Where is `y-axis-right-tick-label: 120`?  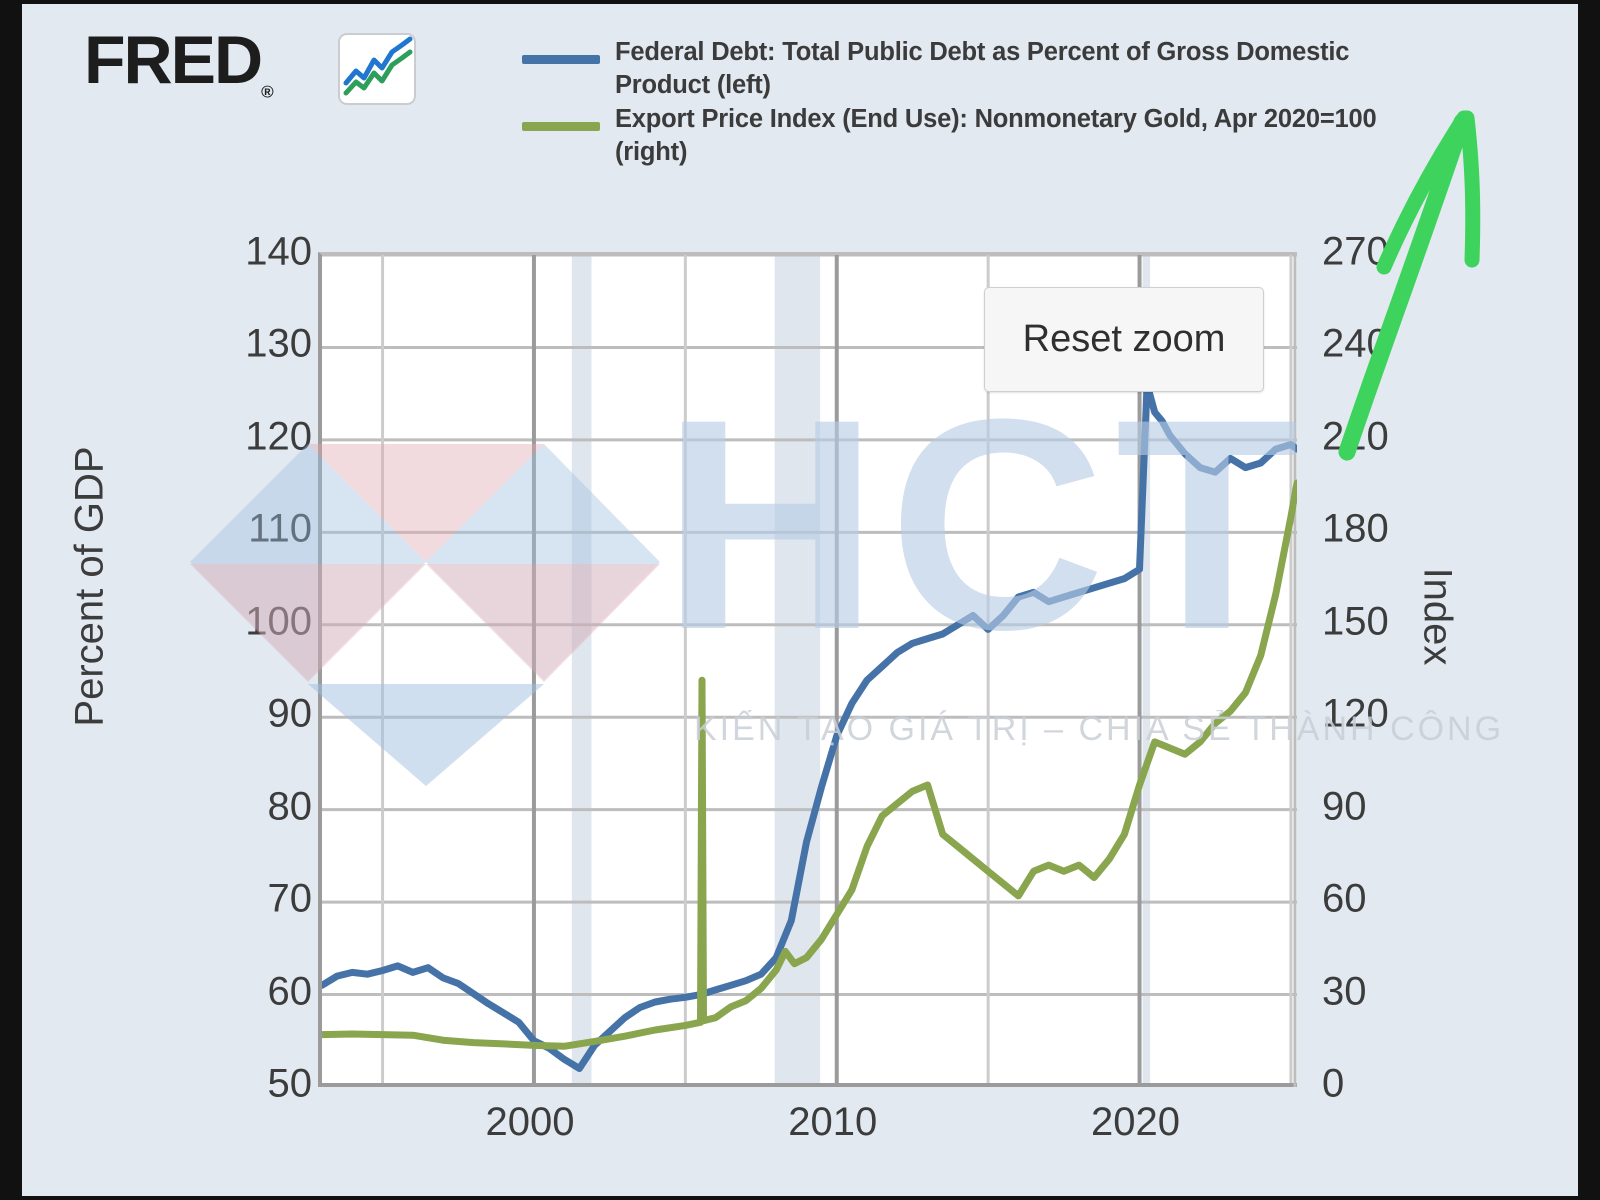
y-axis-right-tick-label: 120 is located at coordinates (1355, 713).